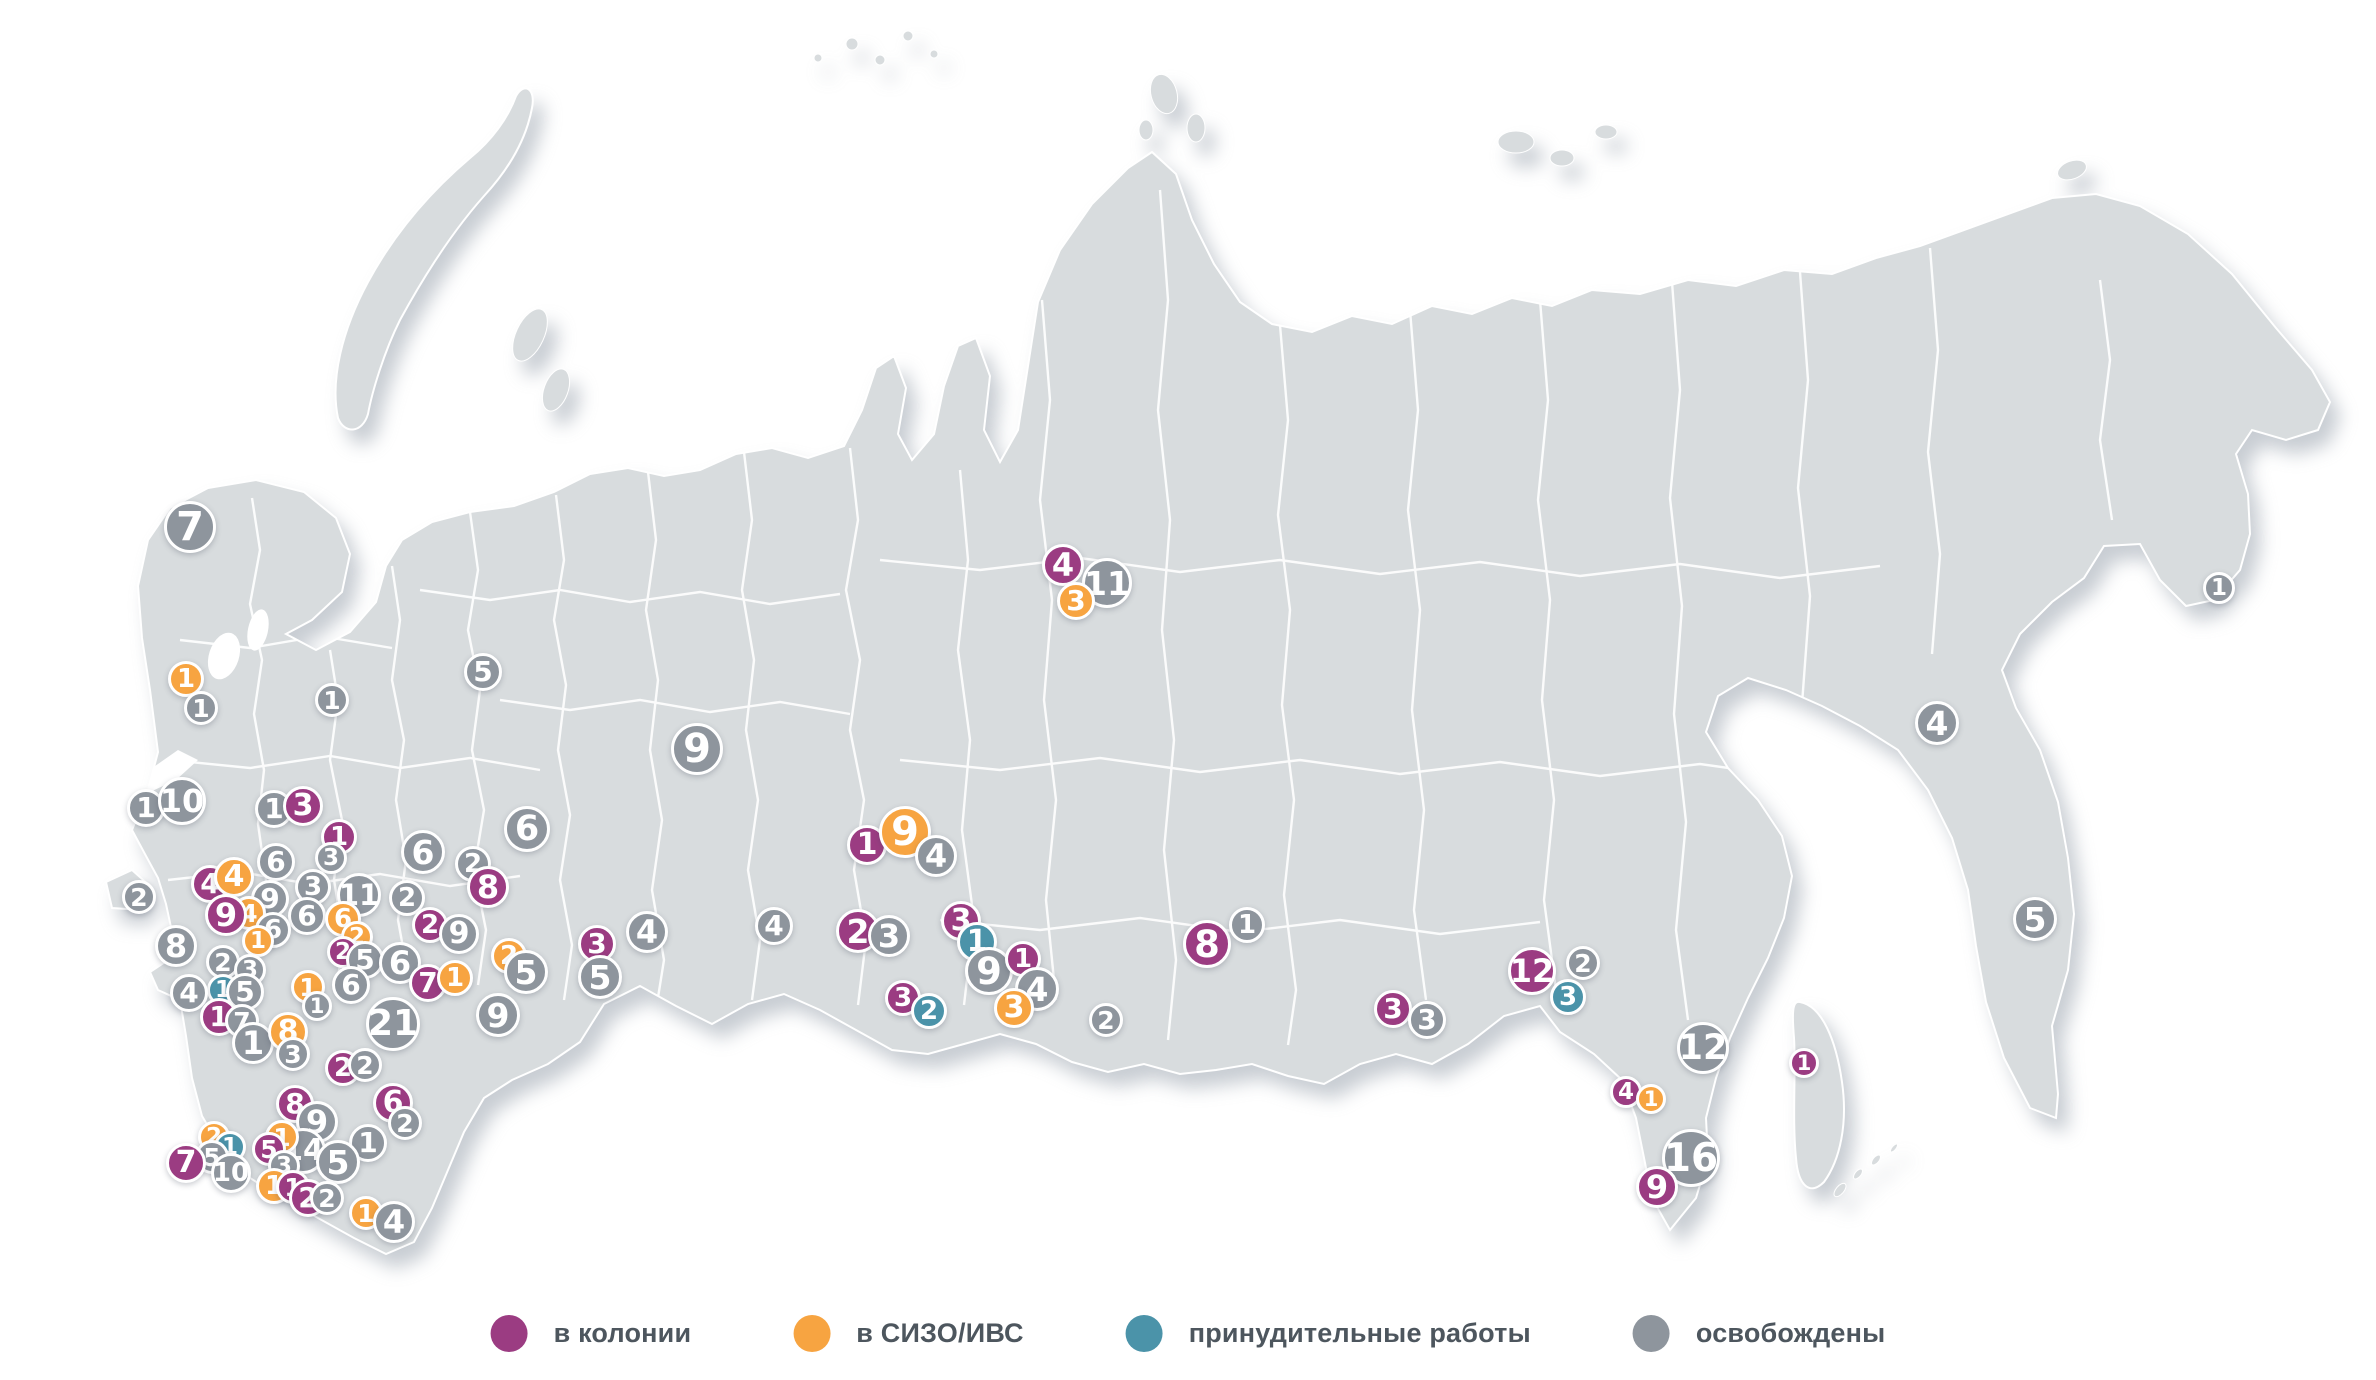 This screenshot has width=2376, height=1380. I want to click on island-severnaya-zemlya, so click(1164, 94).